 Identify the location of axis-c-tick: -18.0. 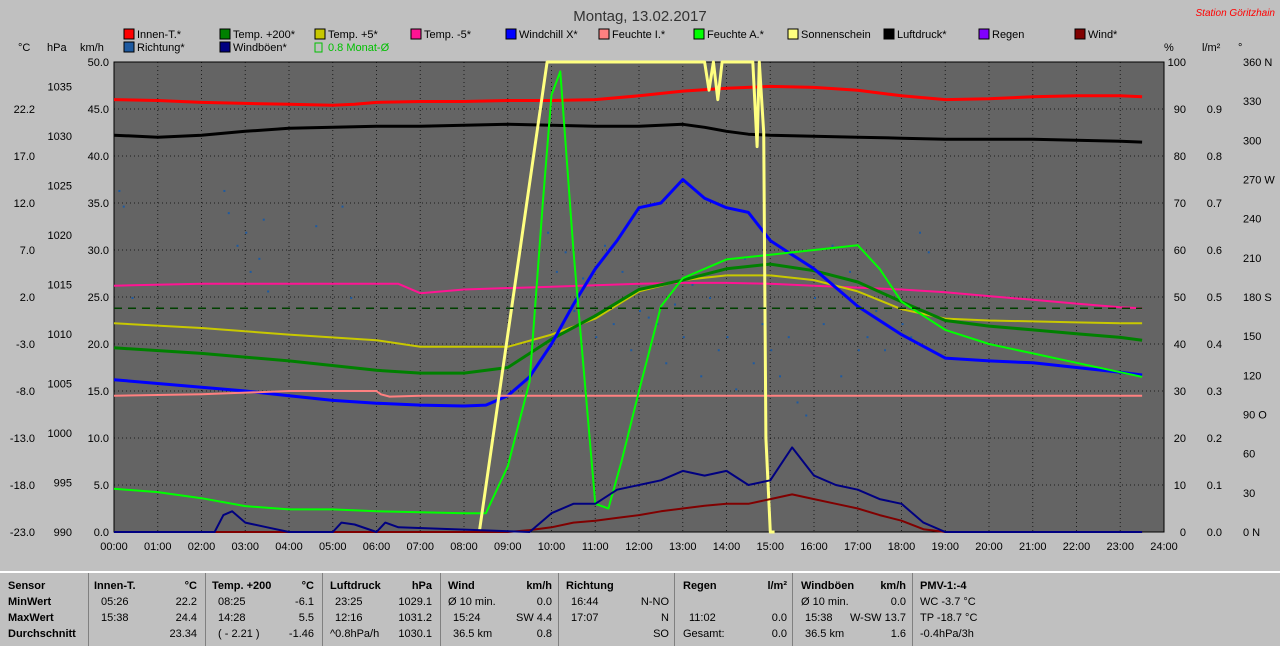
(22, 486).